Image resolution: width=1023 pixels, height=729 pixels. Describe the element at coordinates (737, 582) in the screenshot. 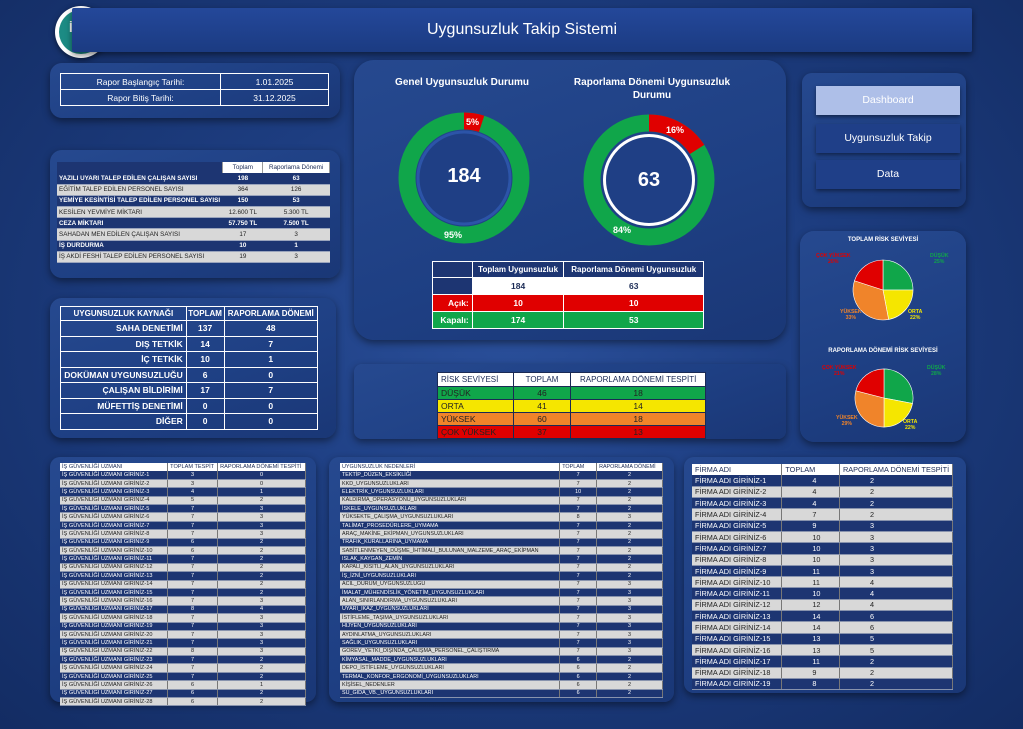

I see `firm-row-name: FİRMA ADI GİRİNİZ-10` at that location.